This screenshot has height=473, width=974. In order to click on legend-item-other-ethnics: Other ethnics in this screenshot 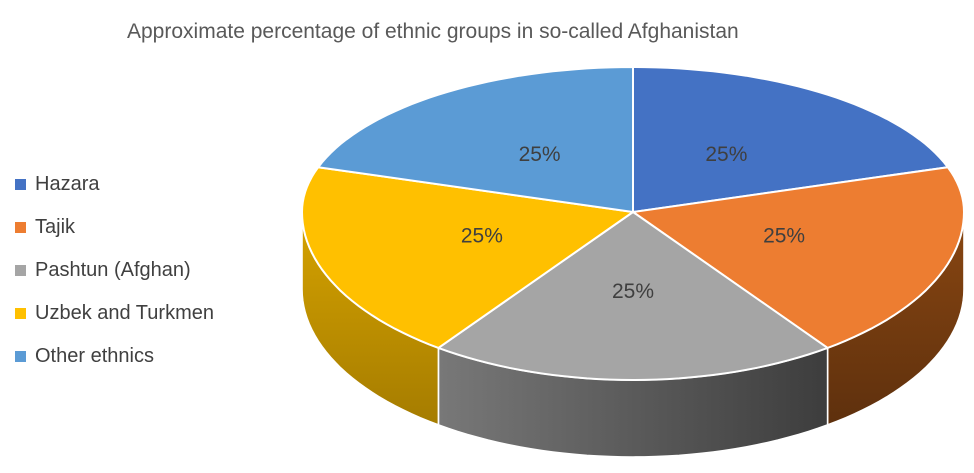, I will do `click(114, 356)`.